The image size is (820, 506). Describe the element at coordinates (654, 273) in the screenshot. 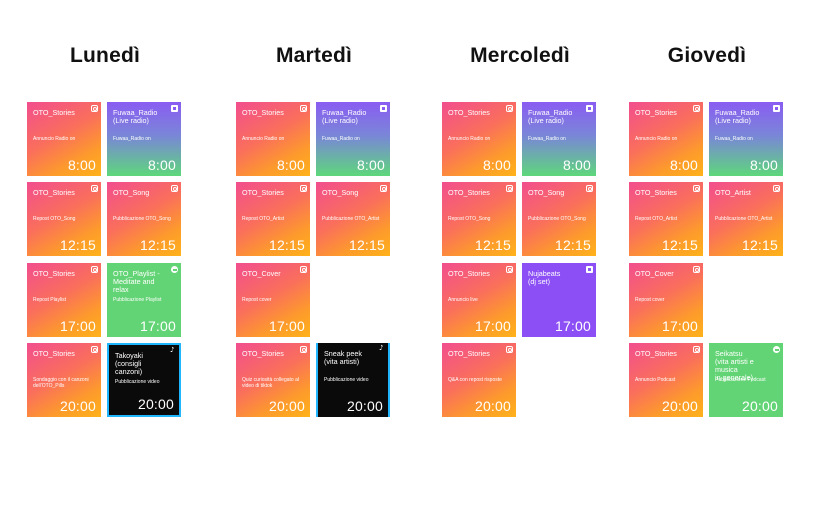

I see `card-title: OTO_Cover` at that location.